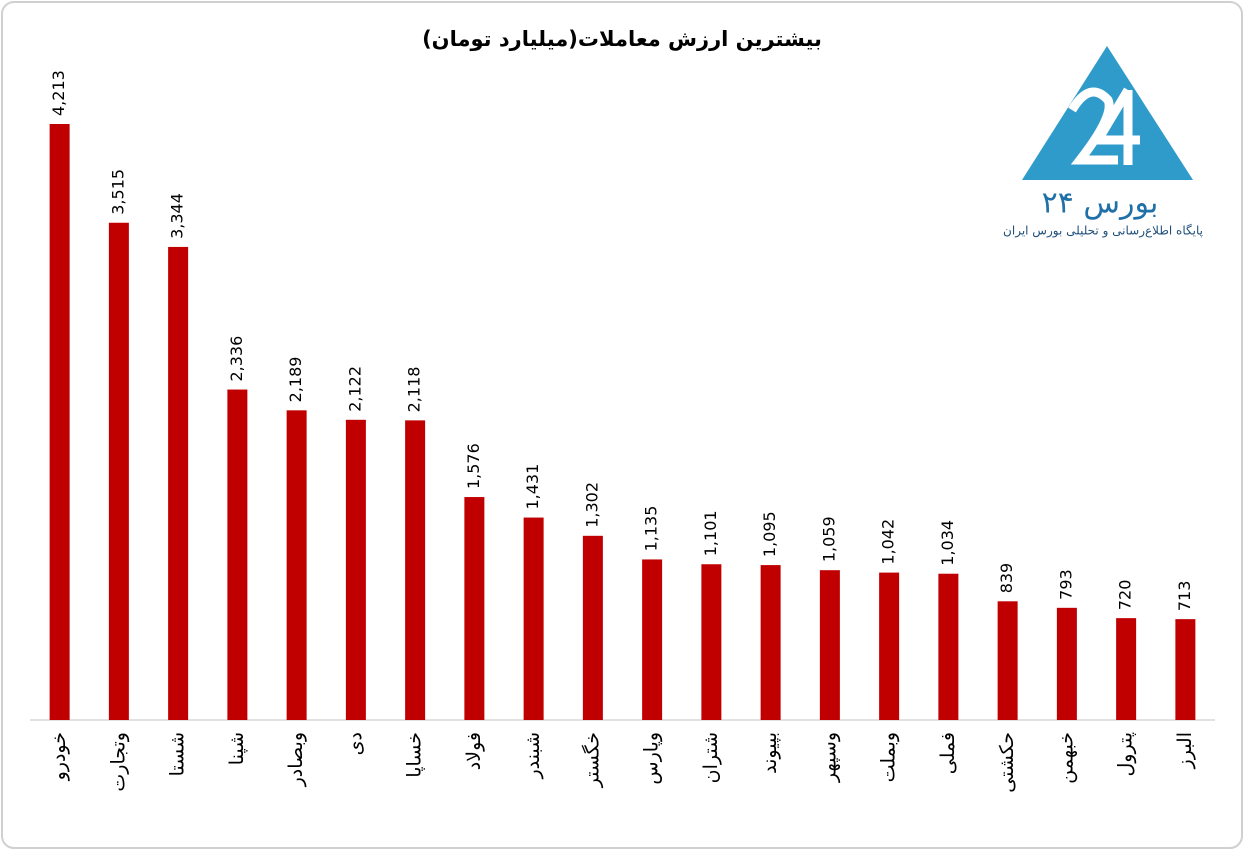 This screenshot has width=1244, height=854. What do you see at coordinates (888, 542) in the screenshot?
I see `value-label: 1,042` at bounding box center [888, 542].